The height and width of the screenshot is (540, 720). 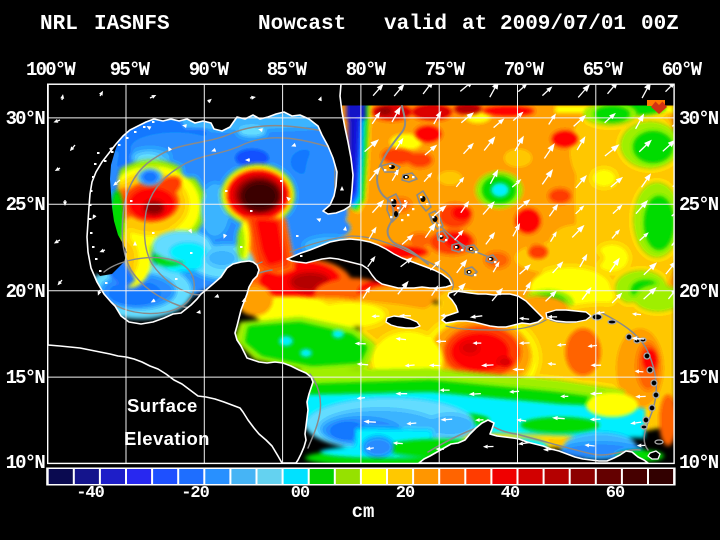 I want to click on svg-text: -20, so click(x=195, y=493).